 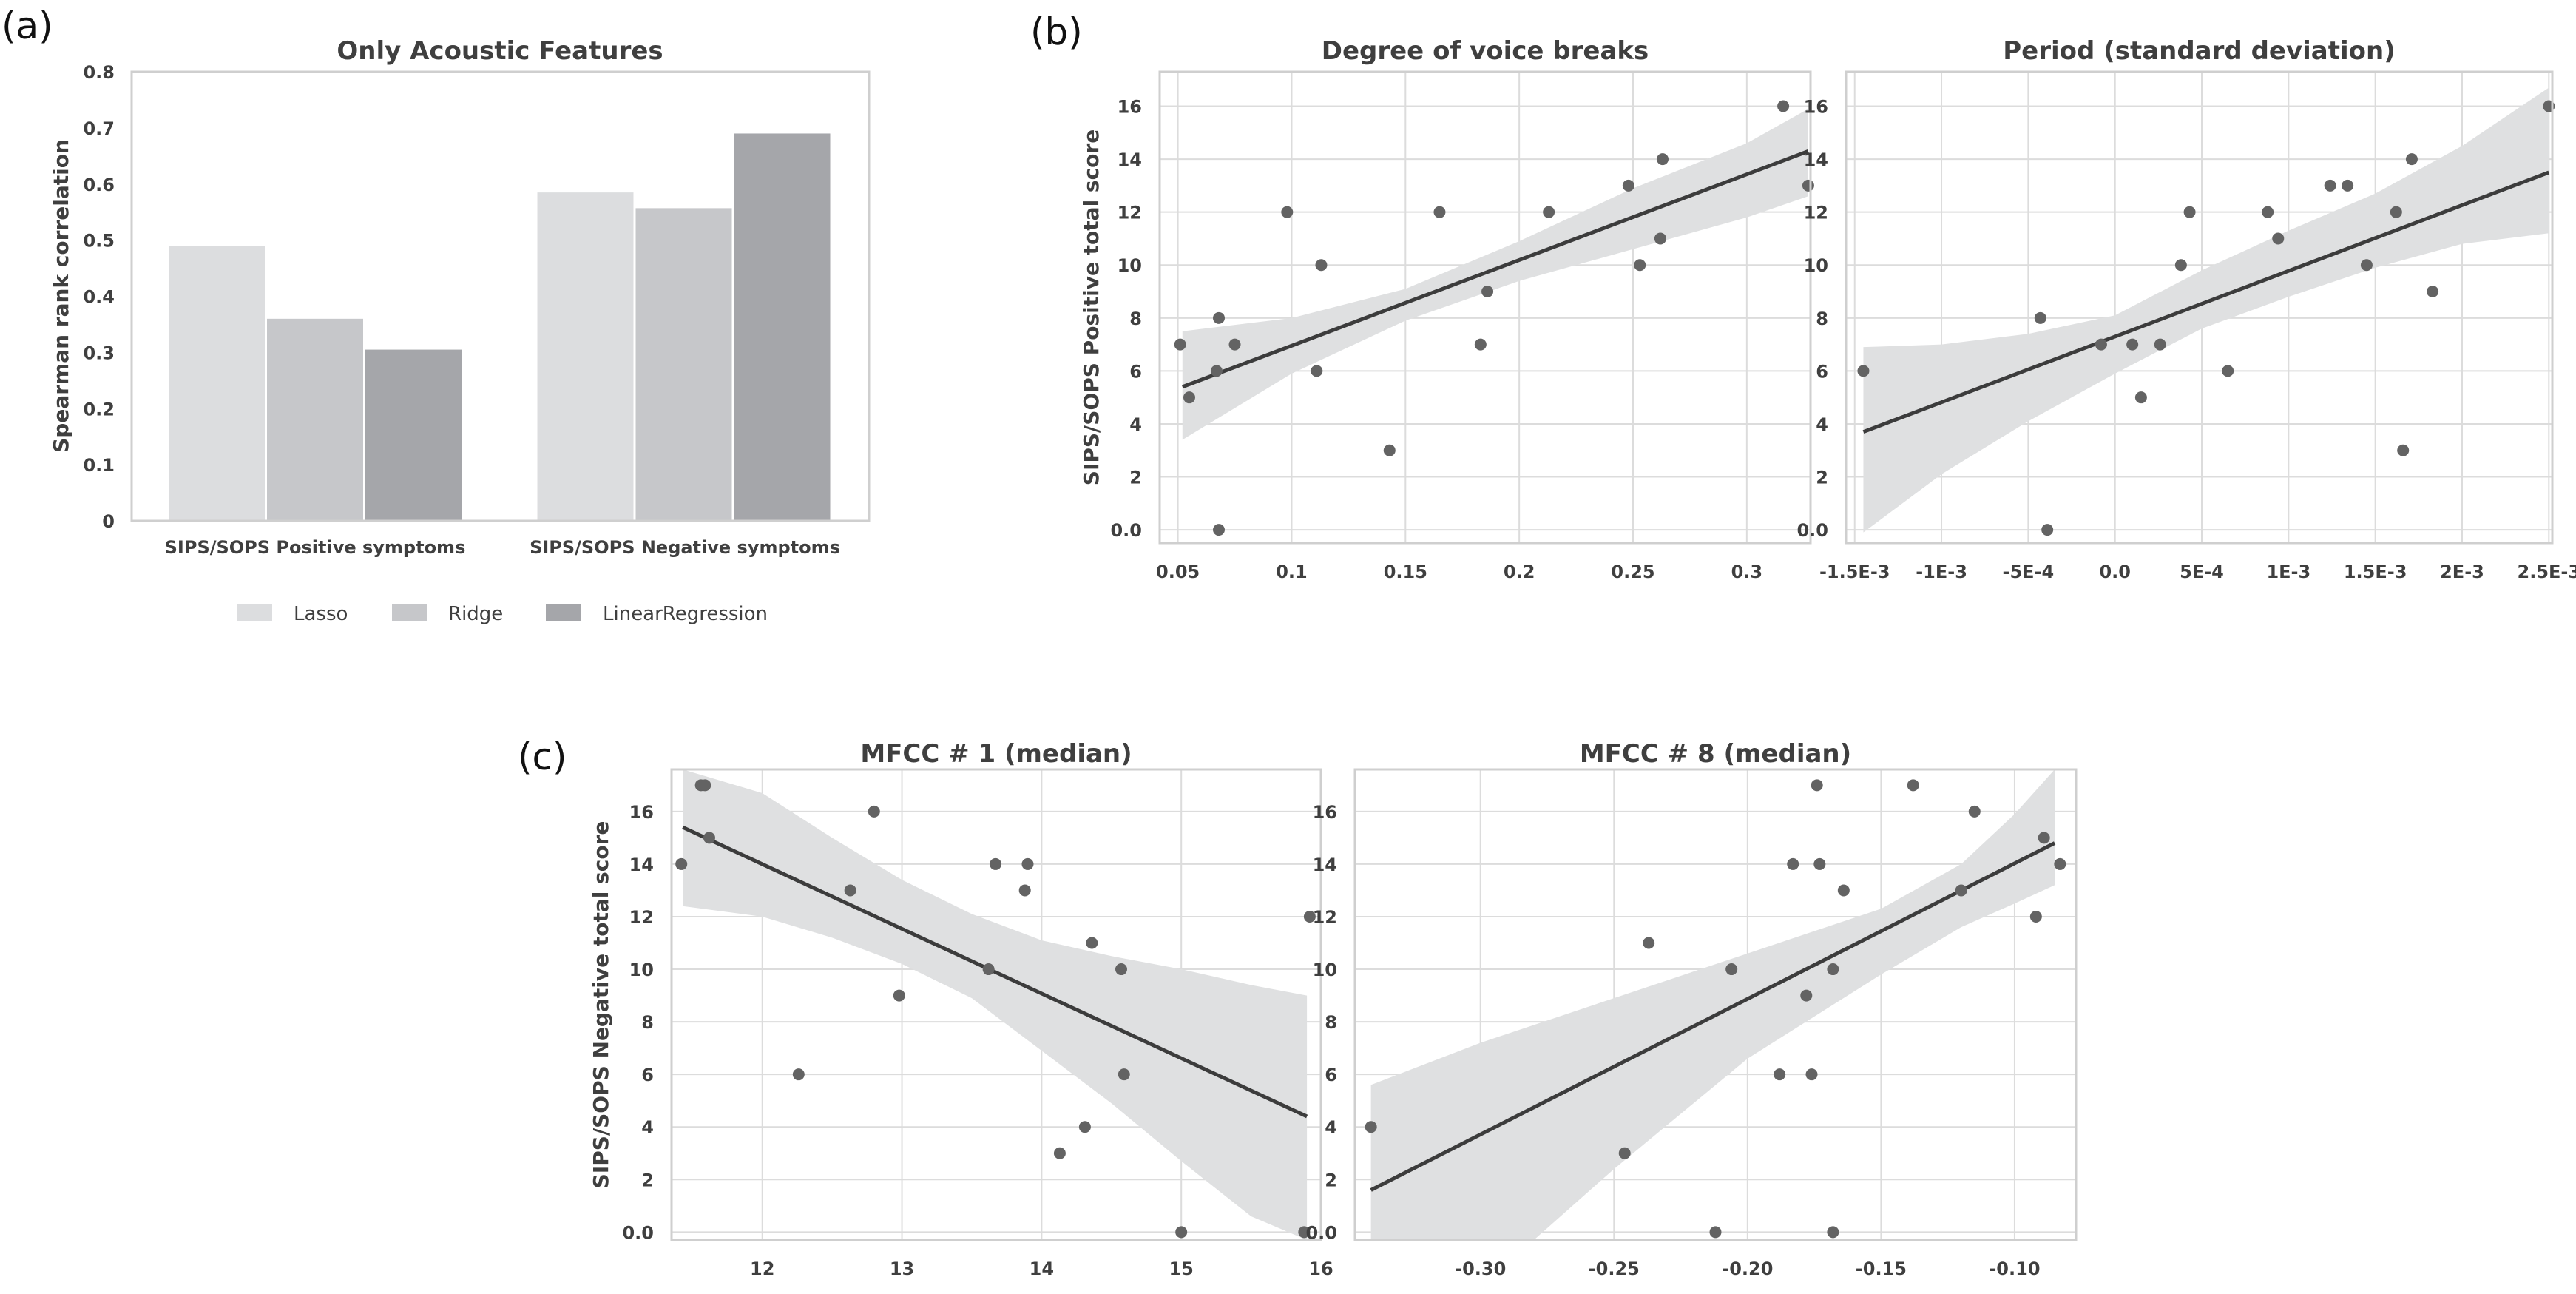 I want to click on y-tick-label: 0.8, so click(x=99, y=73).